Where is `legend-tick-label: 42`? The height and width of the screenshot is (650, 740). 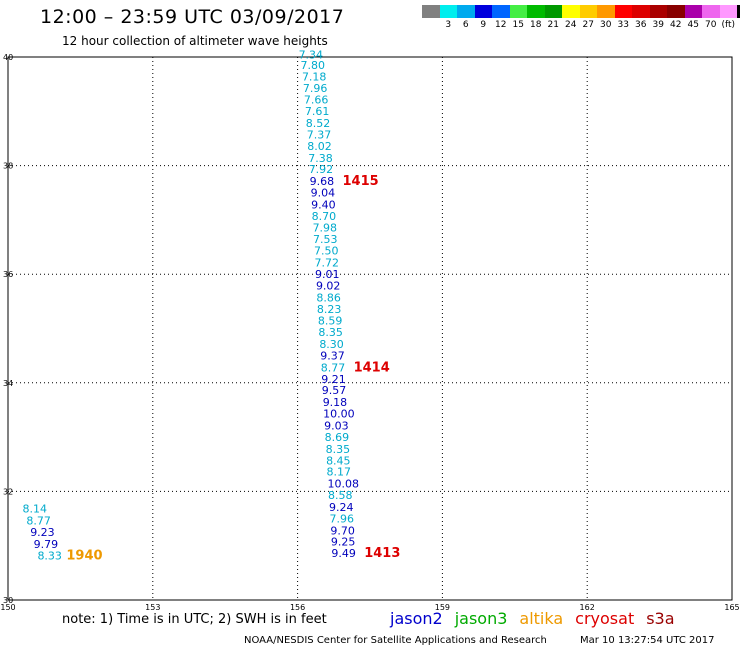 legend-tick-label: 42 is located at coordinates (676, 25).